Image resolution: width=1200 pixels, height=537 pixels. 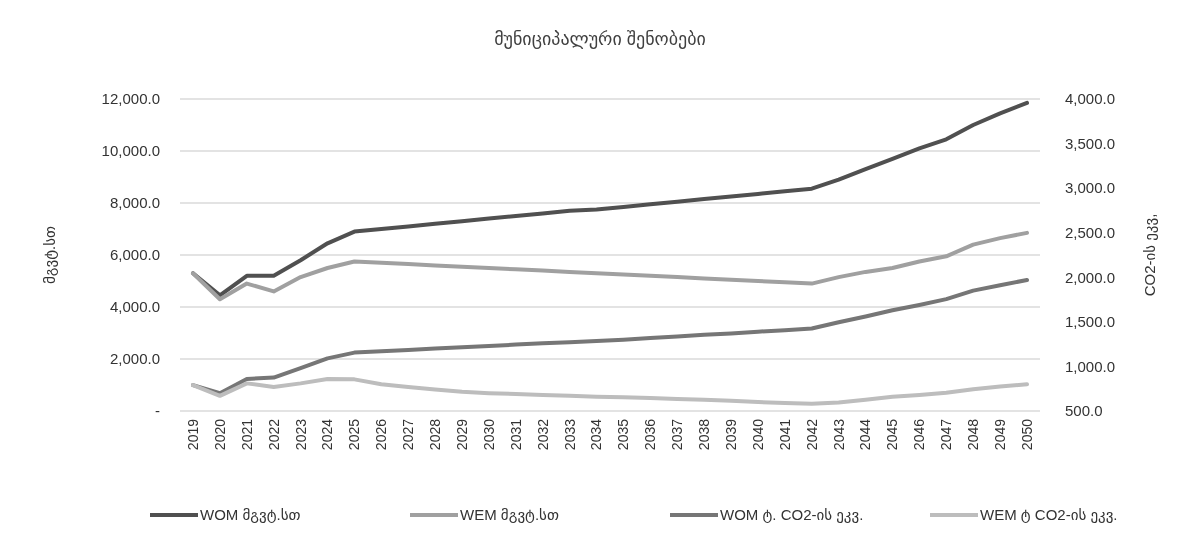 What do you see at coordinates (157, 411) in the screenshot?
I see `y-tick-label: -` at bounding box center [157, 411].